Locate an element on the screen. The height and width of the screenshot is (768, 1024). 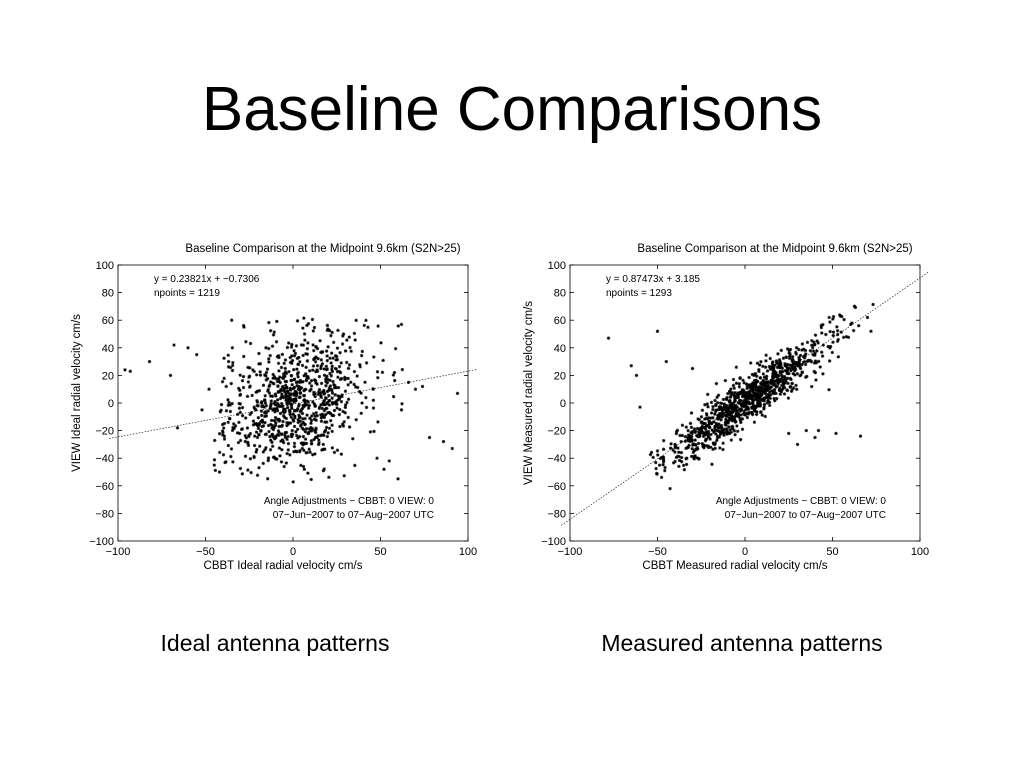
y-axis-label: VIEW Measured radial velocity cm/s is located at coordinates (529, 393).